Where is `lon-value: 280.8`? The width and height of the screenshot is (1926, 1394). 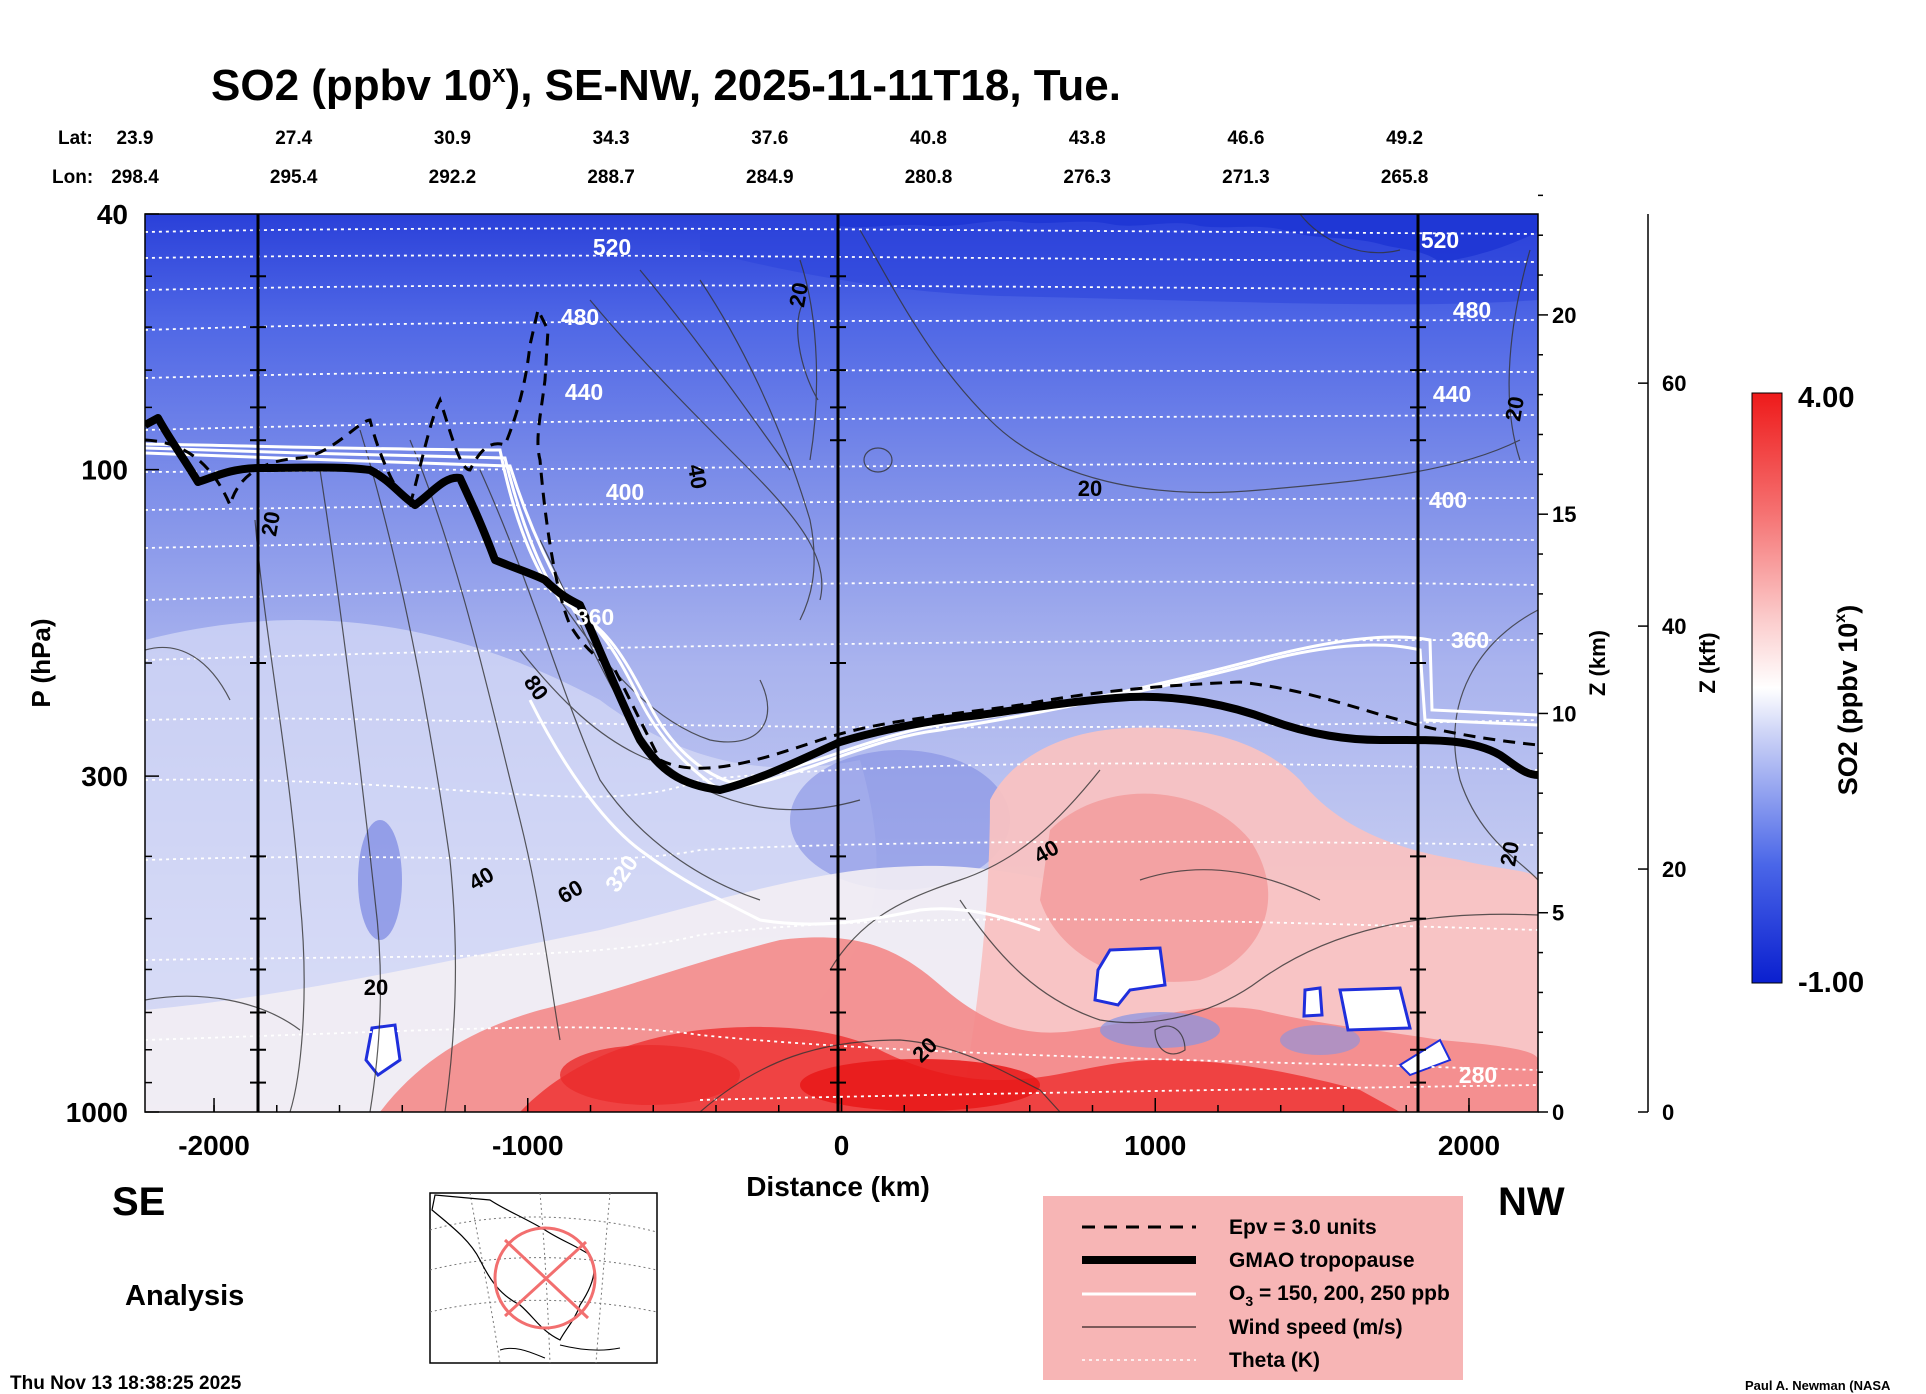 lon-value: 280.8 is located at coordinates (929, 177).